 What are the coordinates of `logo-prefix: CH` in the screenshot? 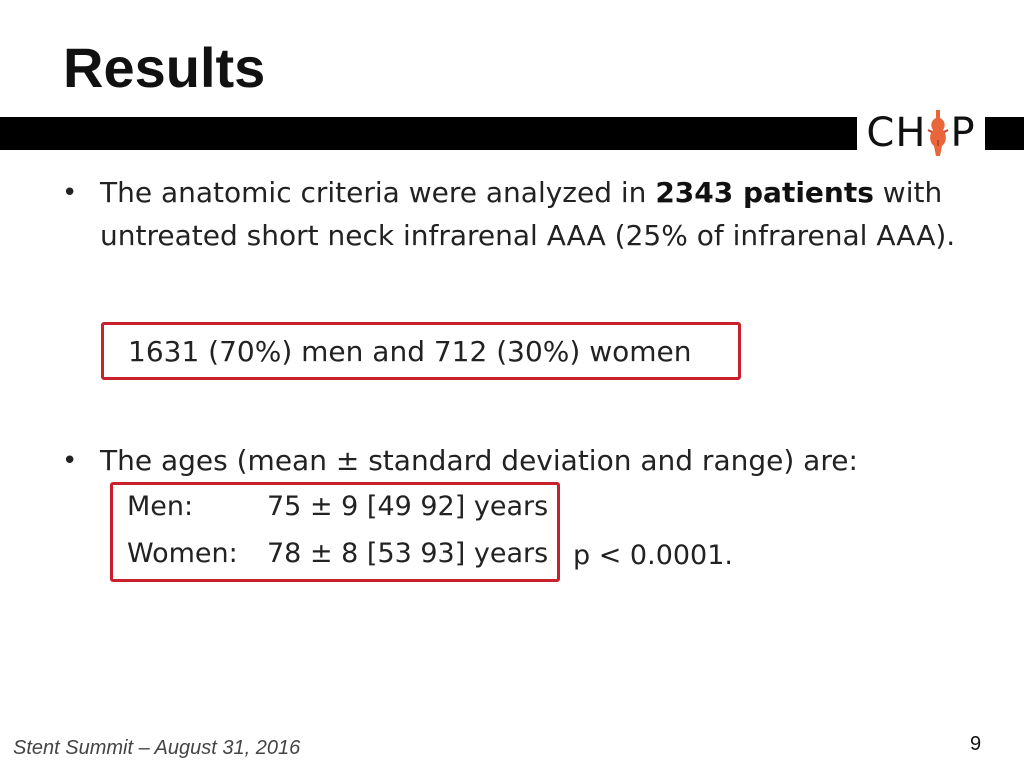 It's located at (896, 133).